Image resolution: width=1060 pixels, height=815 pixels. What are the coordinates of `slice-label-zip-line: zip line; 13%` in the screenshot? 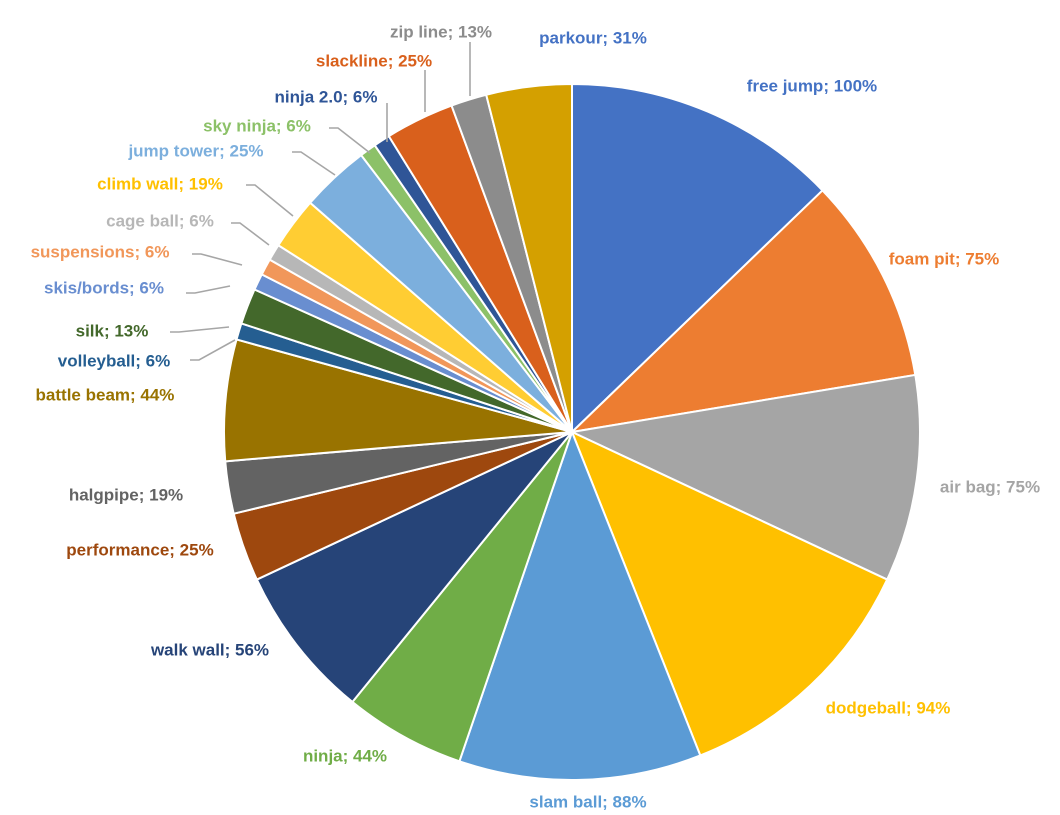 It's located at (441, 31).